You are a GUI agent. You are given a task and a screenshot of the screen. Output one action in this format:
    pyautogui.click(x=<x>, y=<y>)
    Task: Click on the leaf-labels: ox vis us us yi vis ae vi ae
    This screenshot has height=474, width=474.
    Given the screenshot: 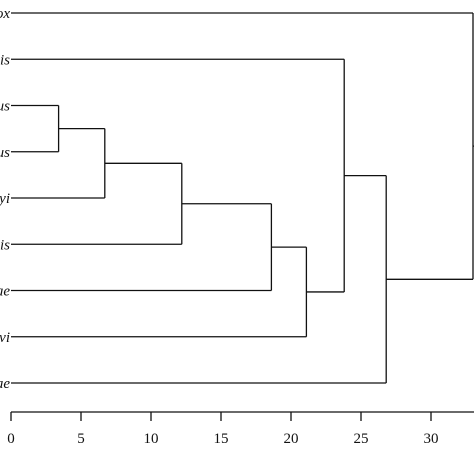 What is the action you would take?
    pyautogui.click(x=5, y=199)
    